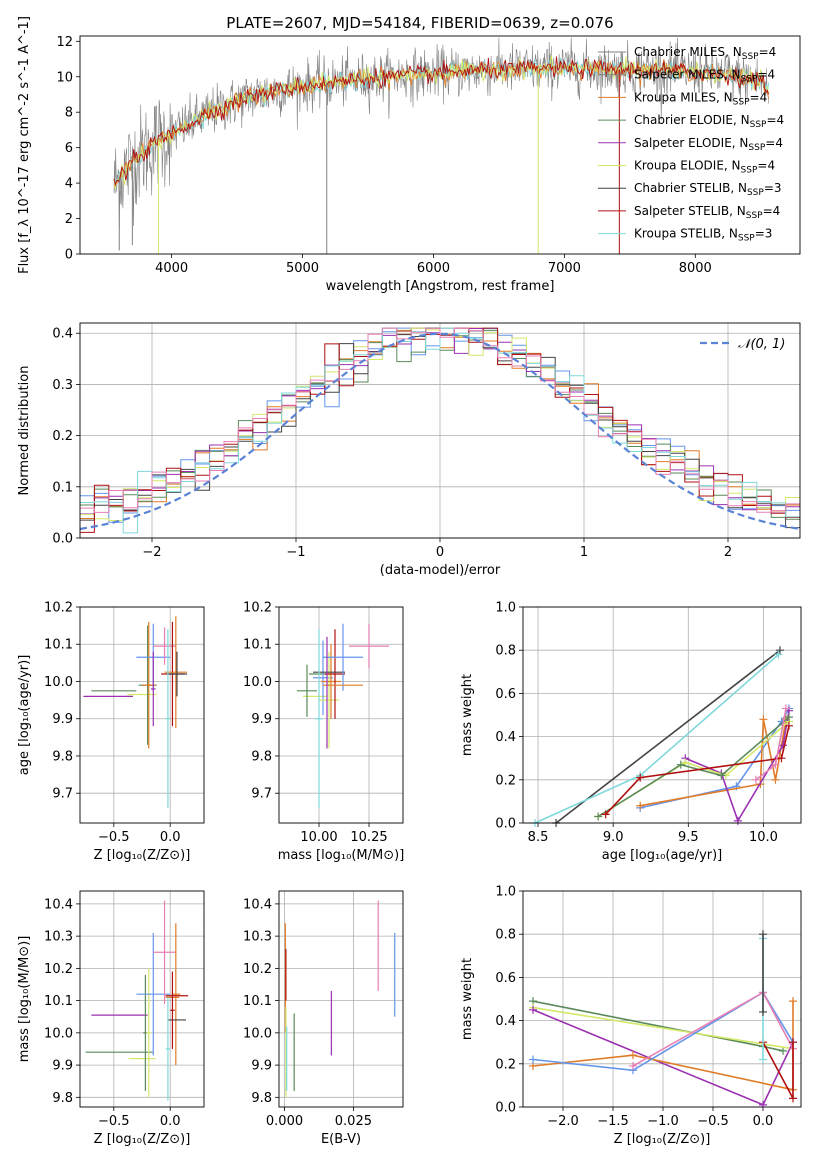  What do you see at coordinates (62, 385) in the screenshot?
I see `y-tick-label: 0.3` at bounding box center [62, 385].